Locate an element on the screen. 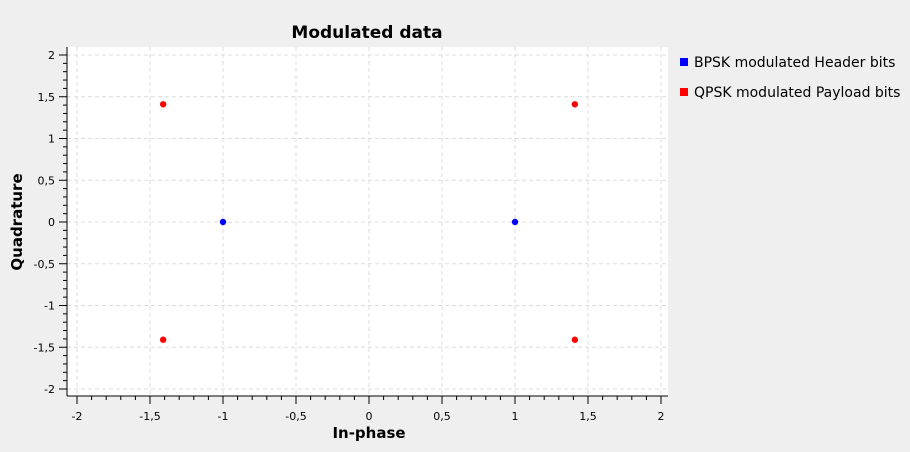  y-tick-label: 0 is located at coordinates (51, 222).